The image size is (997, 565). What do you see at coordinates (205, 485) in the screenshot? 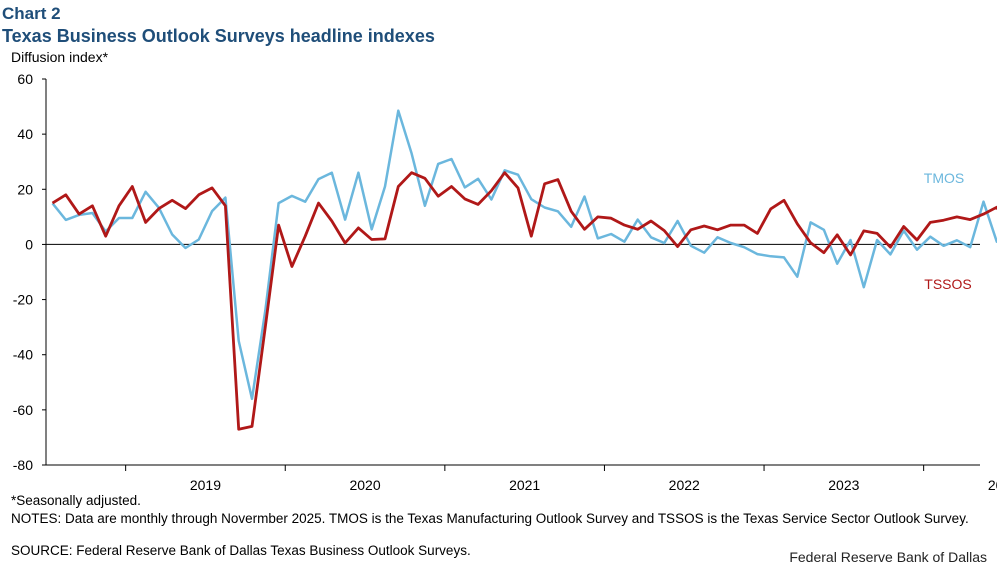
I see `x-tick-label: 2019` at bounding box center [205, 485].